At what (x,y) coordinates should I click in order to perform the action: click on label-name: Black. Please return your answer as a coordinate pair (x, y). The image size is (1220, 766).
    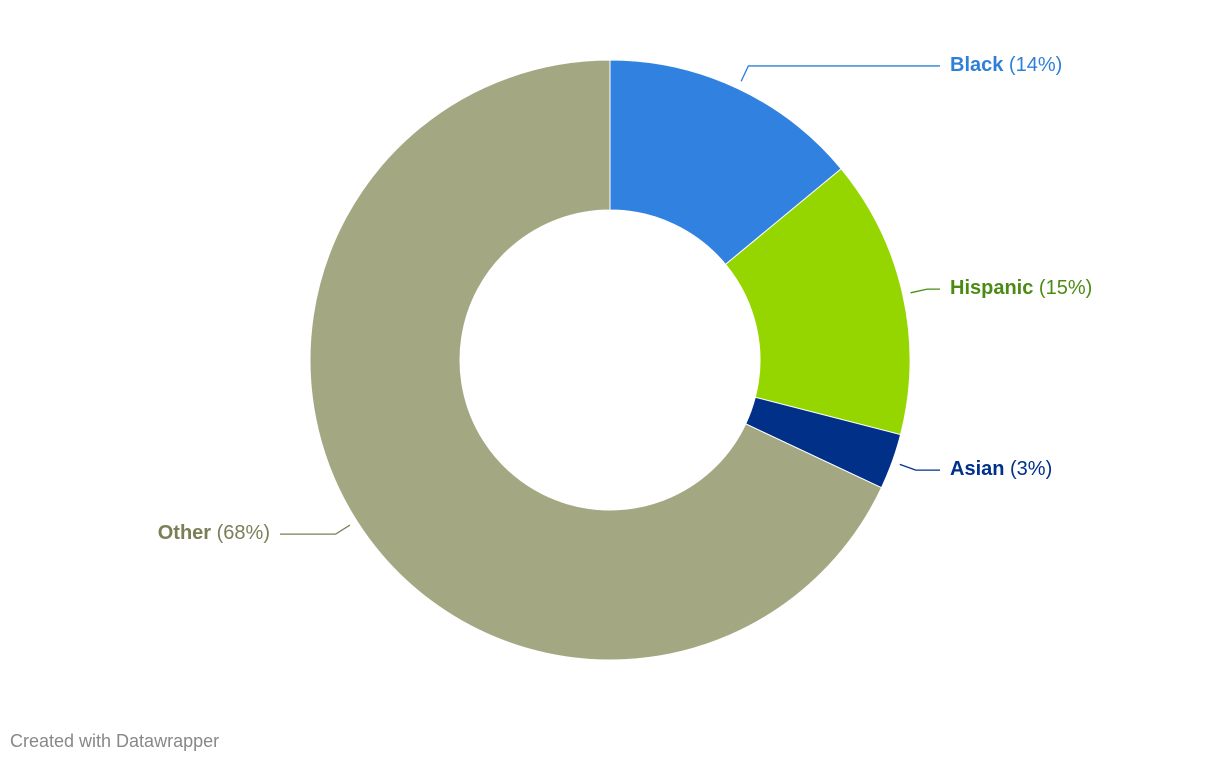
    Looking at the image, I should click on (977, 65).